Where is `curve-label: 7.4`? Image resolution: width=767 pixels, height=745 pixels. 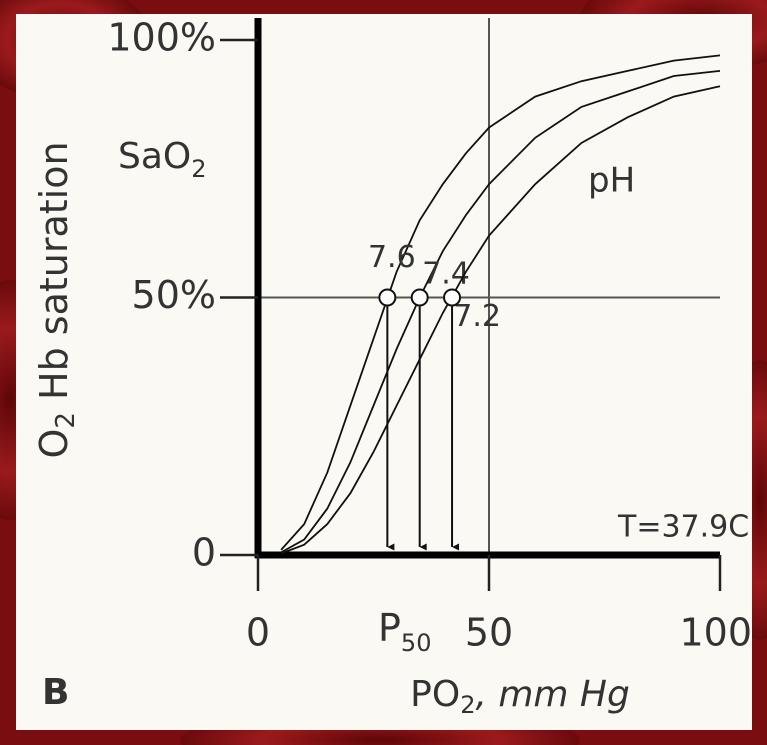
curve-label: 7.4 is located at coordinates (446, 274).